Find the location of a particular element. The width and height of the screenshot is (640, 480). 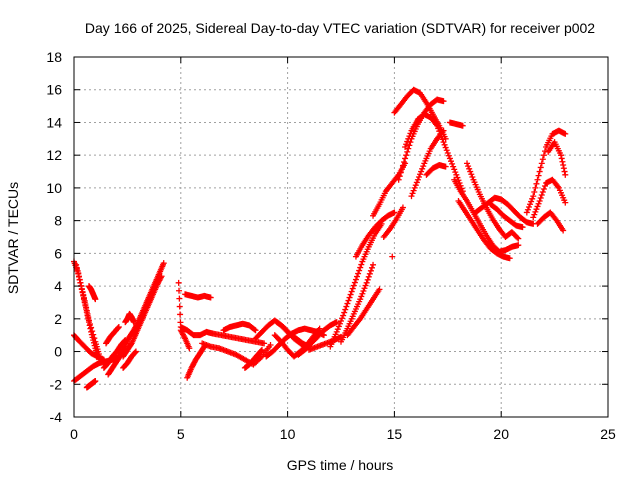

y-tick-label: 8 is located at coordinates (58, 221).